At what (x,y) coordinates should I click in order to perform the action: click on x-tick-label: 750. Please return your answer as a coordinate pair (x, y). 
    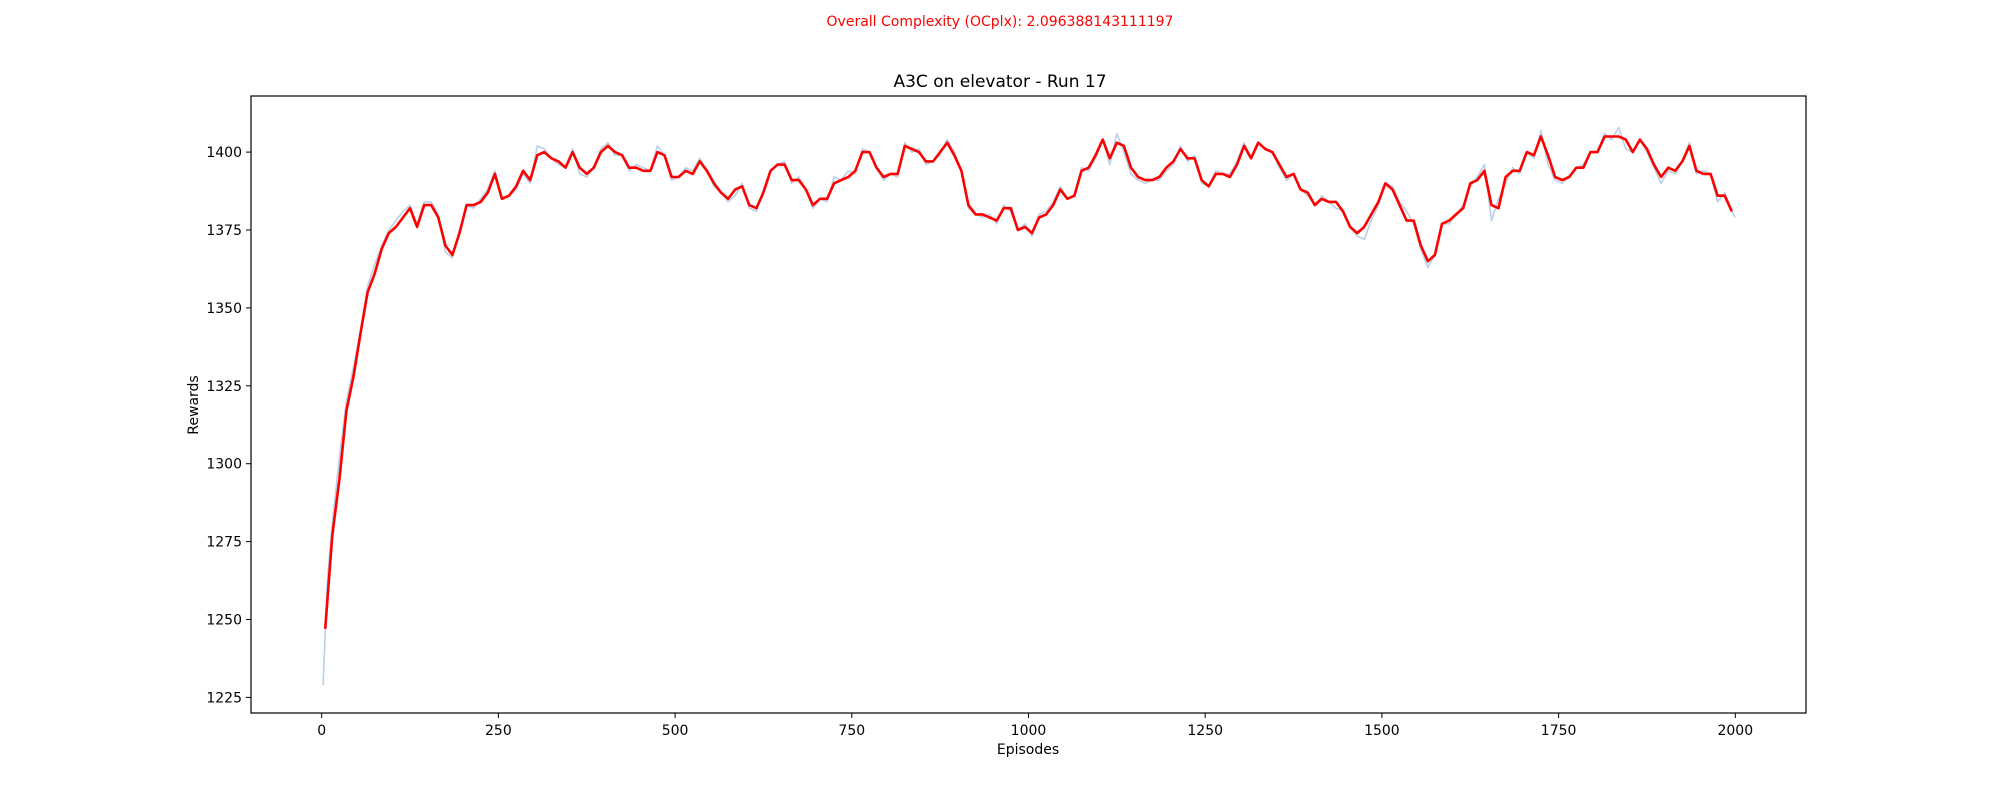
    Looking at the image, I should click on (851, 731).